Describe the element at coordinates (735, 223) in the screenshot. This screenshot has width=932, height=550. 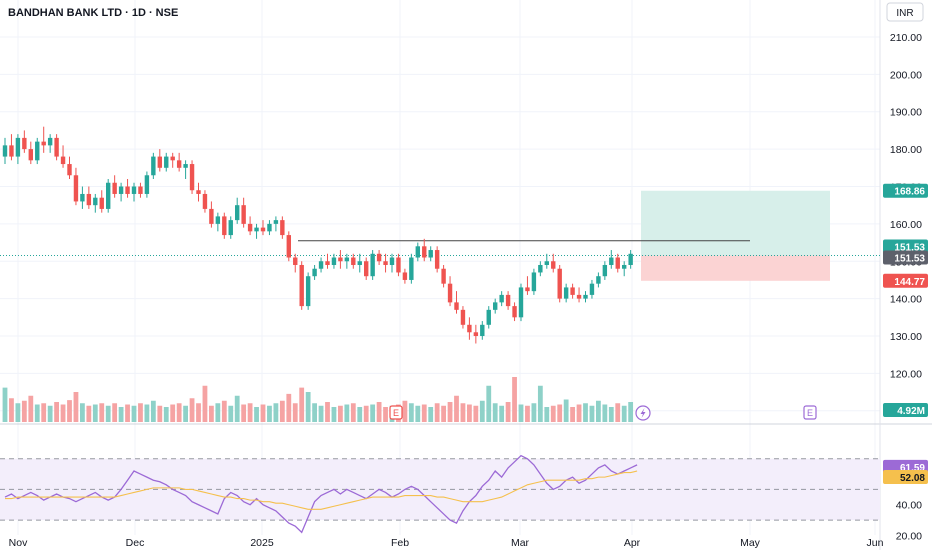
I see `target-zone` at that location.